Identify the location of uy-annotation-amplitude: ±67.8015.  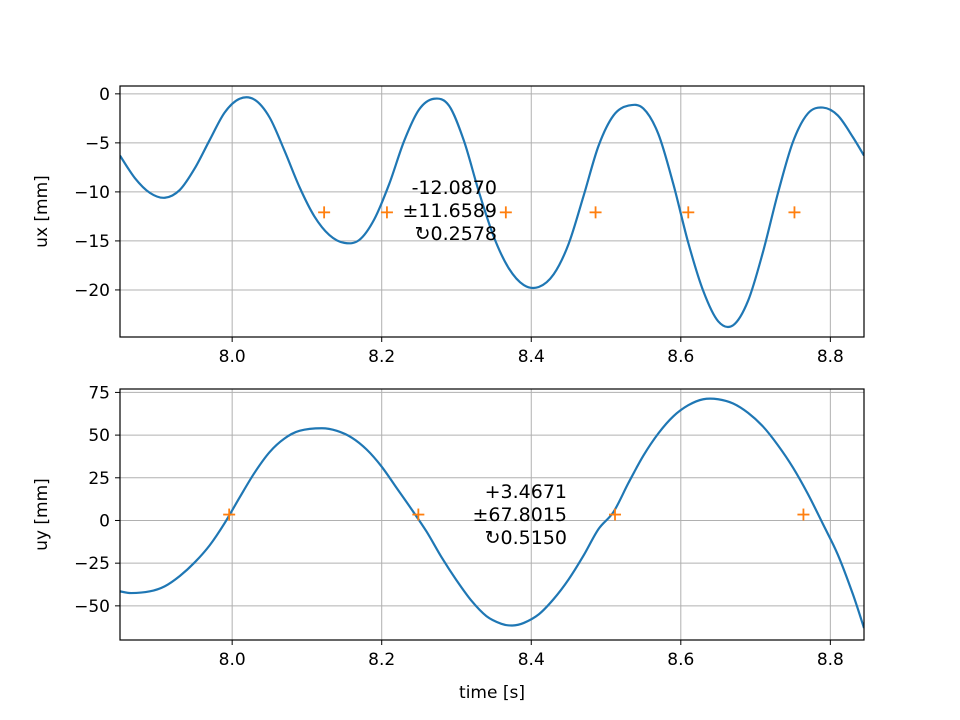
(520, 515).